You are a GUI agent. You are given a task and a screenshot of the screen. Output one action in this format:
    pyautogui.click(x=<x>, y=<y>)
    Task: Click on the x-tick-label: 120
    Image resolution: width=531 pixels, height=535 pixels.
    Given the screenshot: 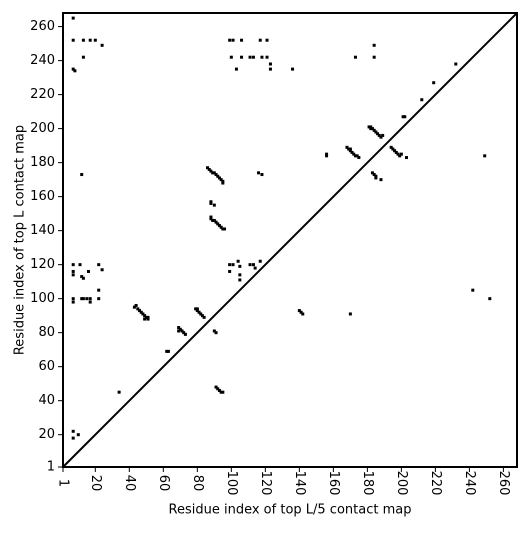 What is the action you would take?
    pyautogui.click(x=265, y=483)
    